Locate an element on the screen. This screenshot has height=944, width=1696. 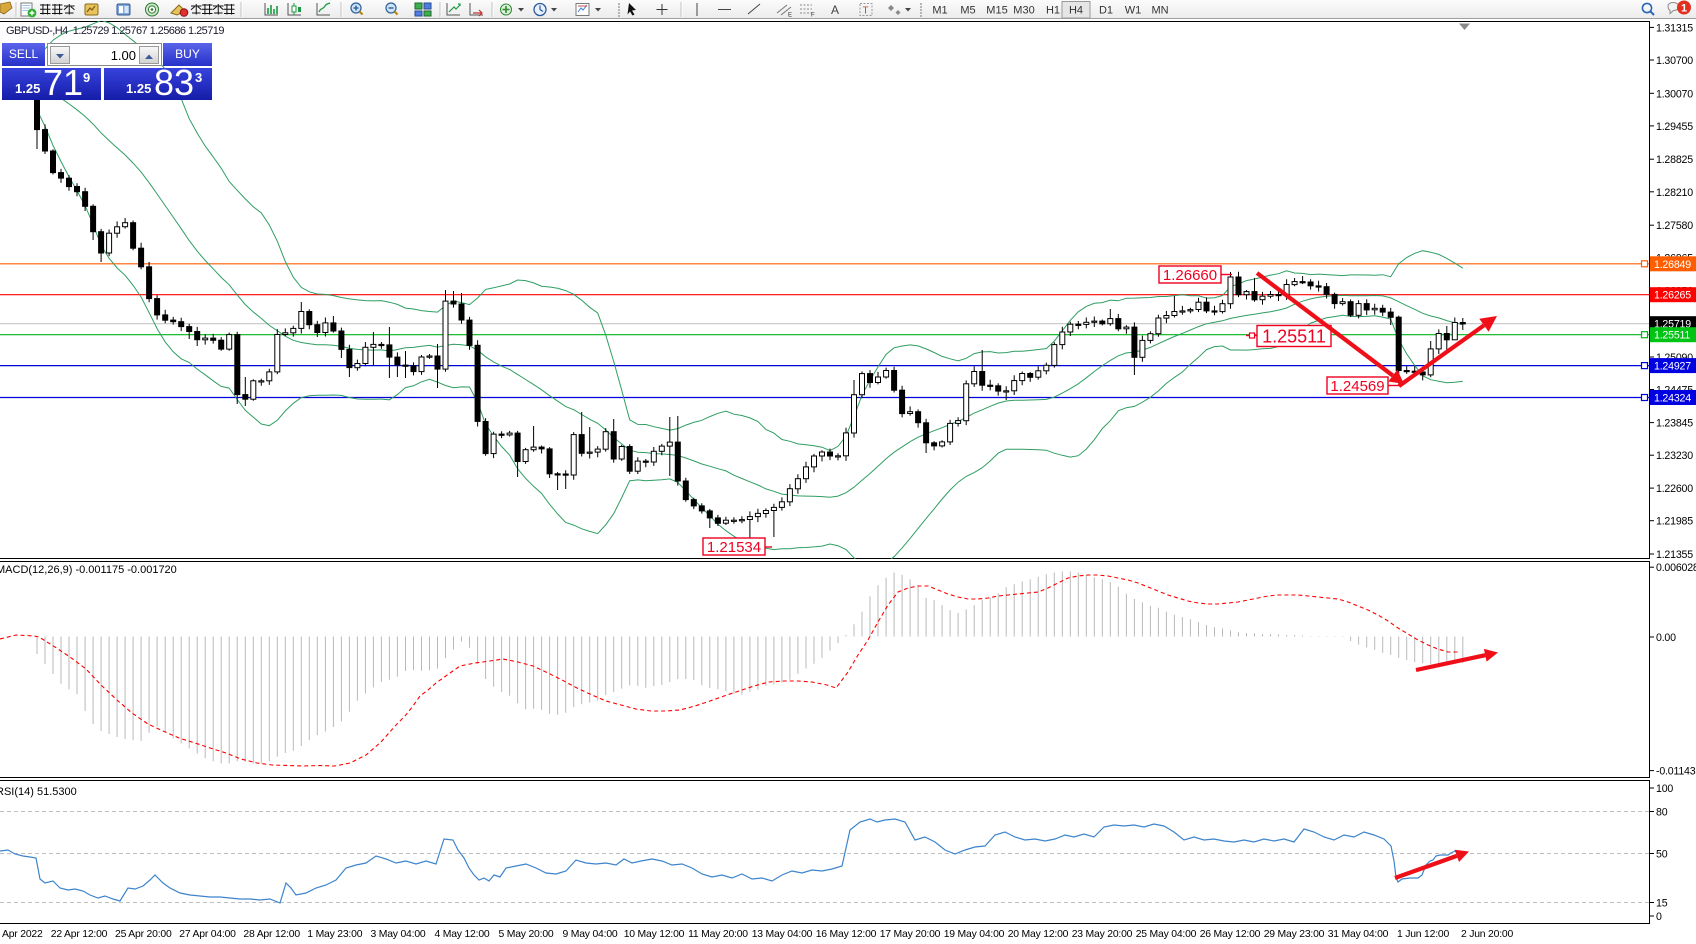
svg-text: 1.31315 is located at coordinates (1674, 28).